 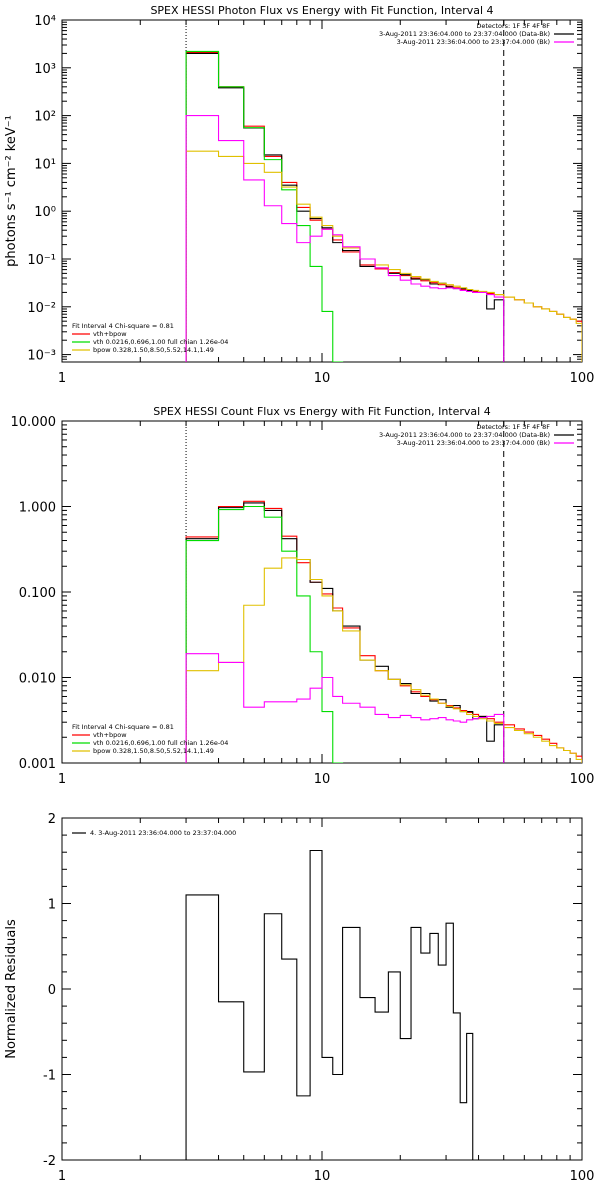 What do you see at coordinates (513, 26) in the screenshot?
I see `photon-legend-tr-0: Detectors: 1F 3F 4F 8F` at bounding box center [513, 26].